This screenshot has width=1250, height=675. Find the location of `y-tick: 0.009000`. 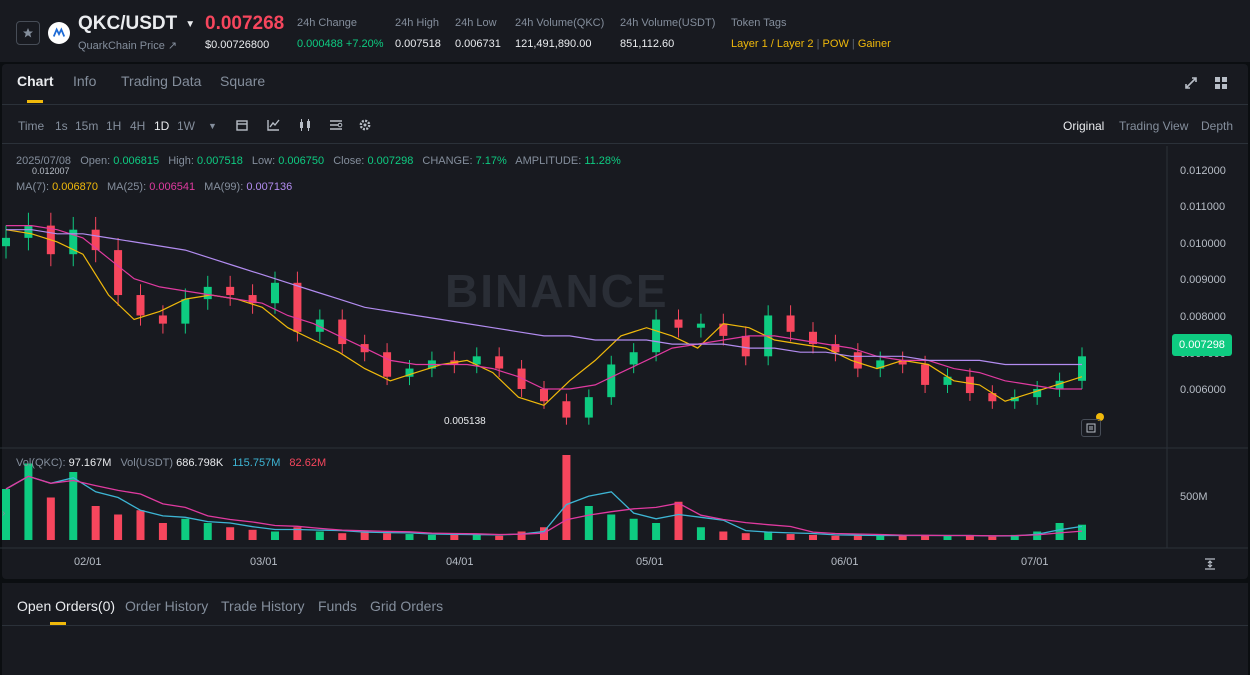

y-tick: 0.009000 is located at coordinates (1203, 280).